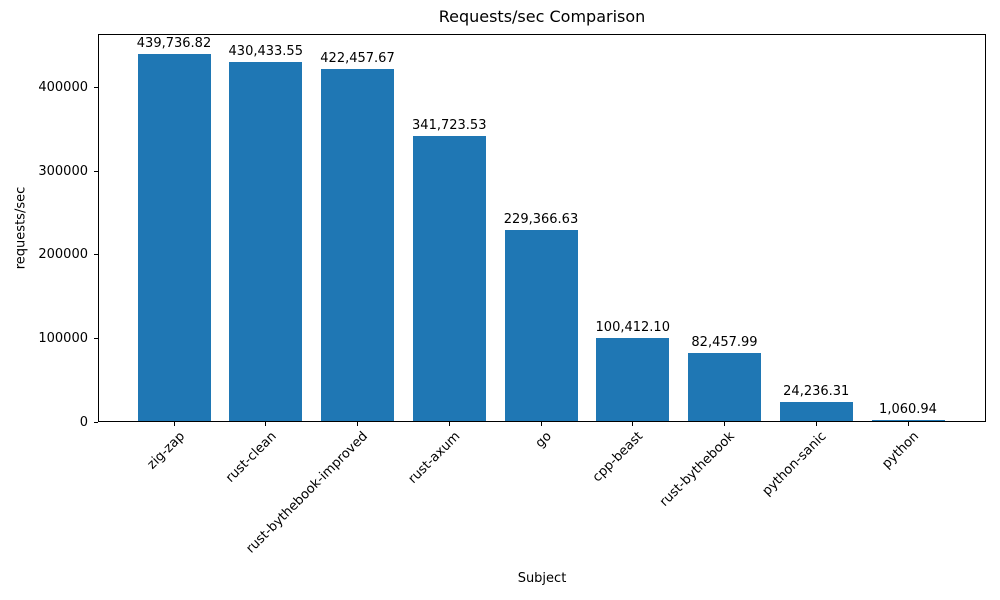 This screenshot has height=600, width=1000. Describe the element at coordinates (449, 126) in the screenshot. I see `bar-value-label: 341,723.53` at that location.